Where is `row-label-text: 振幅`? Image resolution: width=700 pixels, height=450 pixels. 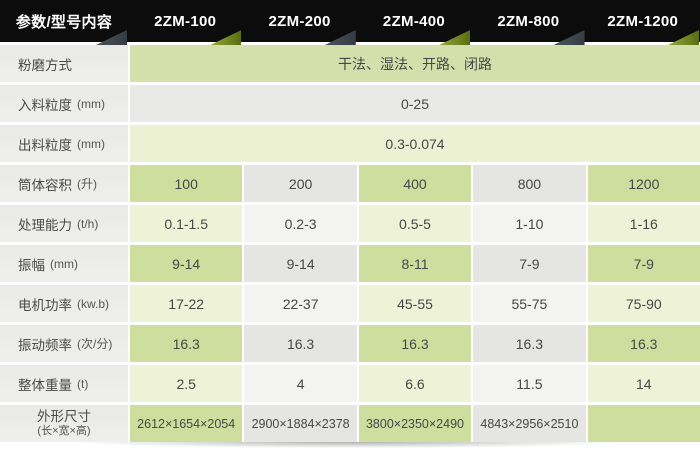
row-label-text: 振幅 is located at coordinates (31, 265).